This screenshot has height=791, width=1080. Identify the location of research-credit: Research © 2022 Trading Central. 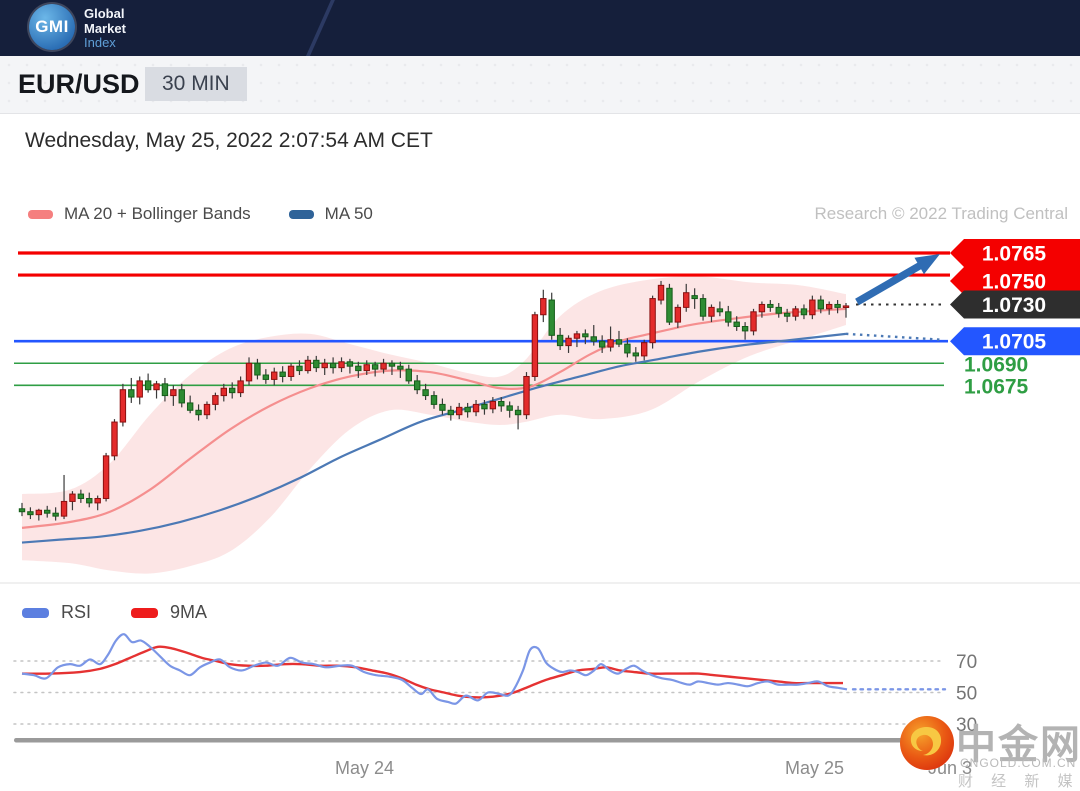
(941, 213).